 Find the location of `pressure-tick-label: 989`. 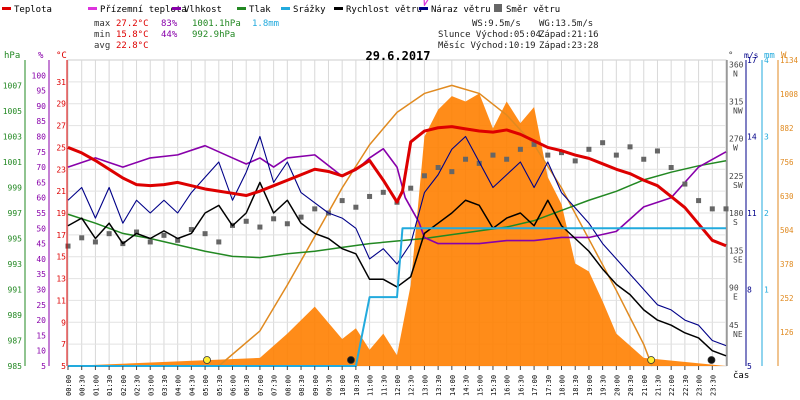

pressure-tick-label: 989 is located at coordinates (15, 315).